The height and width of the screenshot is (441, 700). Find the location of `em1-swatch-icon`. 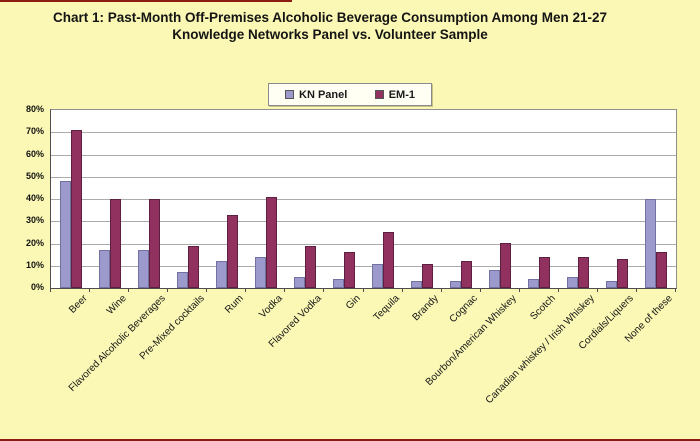

em1-swatch-icon is located at coordinates (379, 94).